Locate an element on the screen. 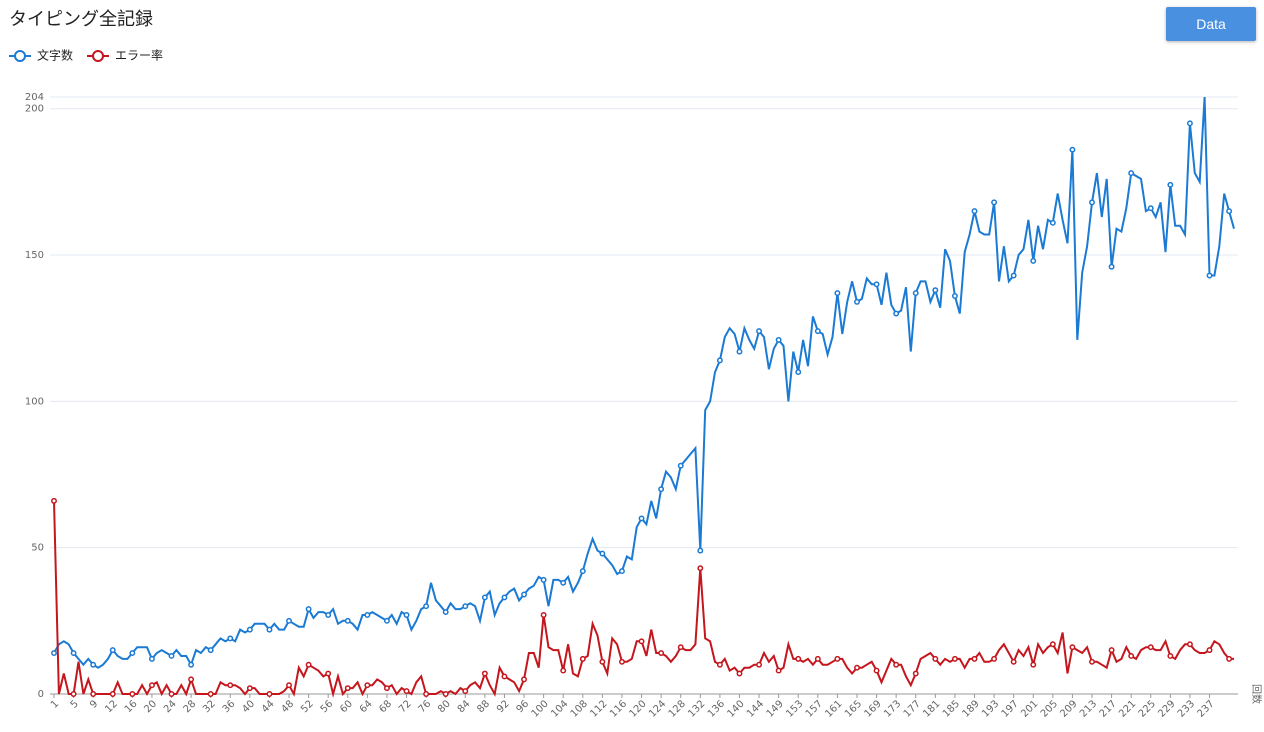 The image size is (1264, 732). y-tick-label: 100 is located at coordinates (34, 401).